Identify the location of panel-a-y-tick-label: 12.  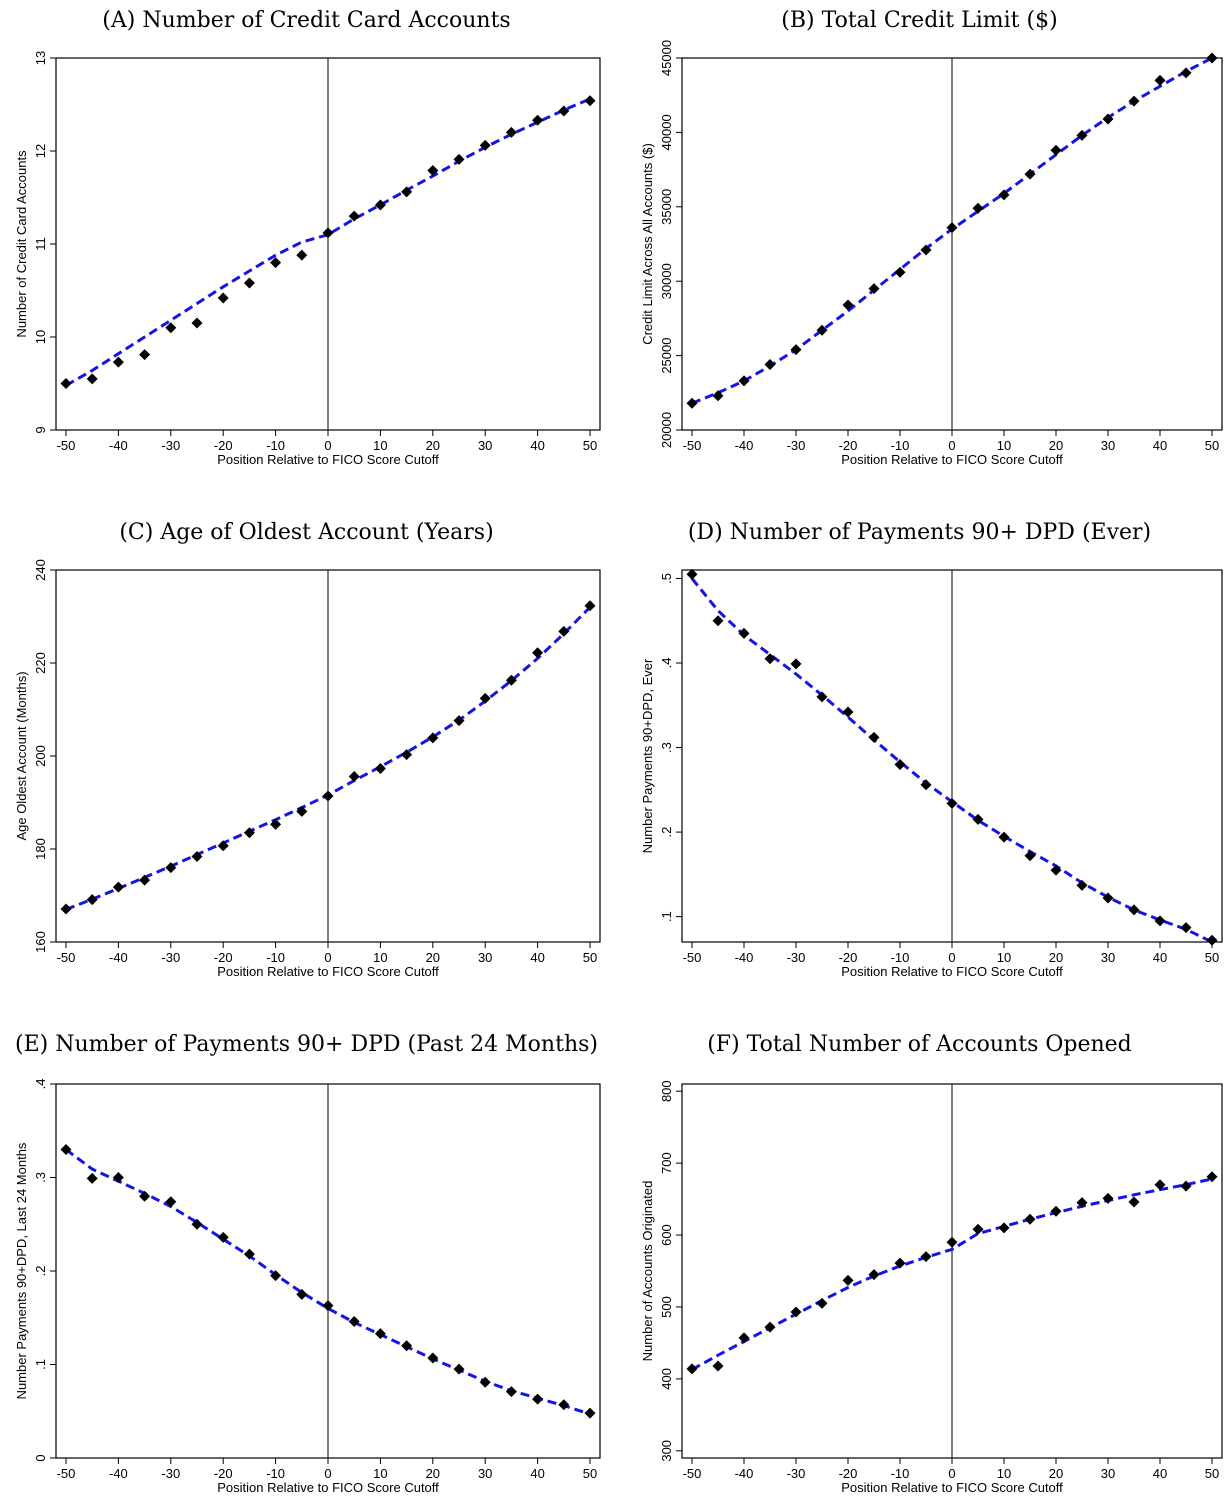
(40, 151).